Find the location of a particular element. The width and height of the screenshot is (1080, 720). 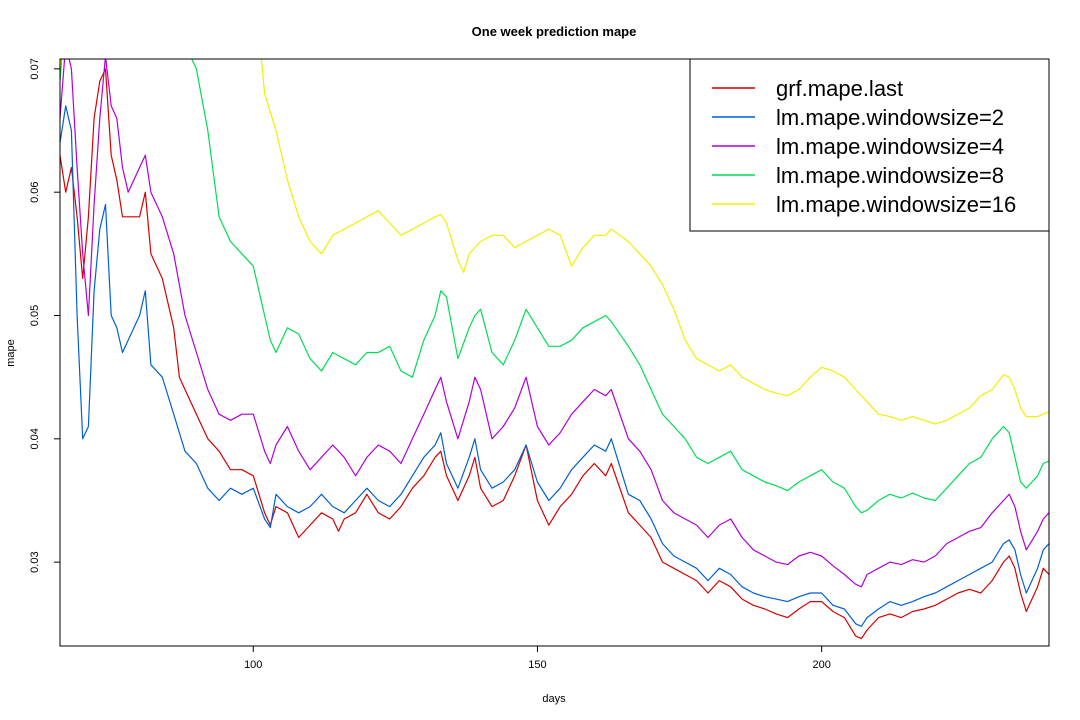

legend-label-1: grf.mape.last is located at coordinates (839, 88).